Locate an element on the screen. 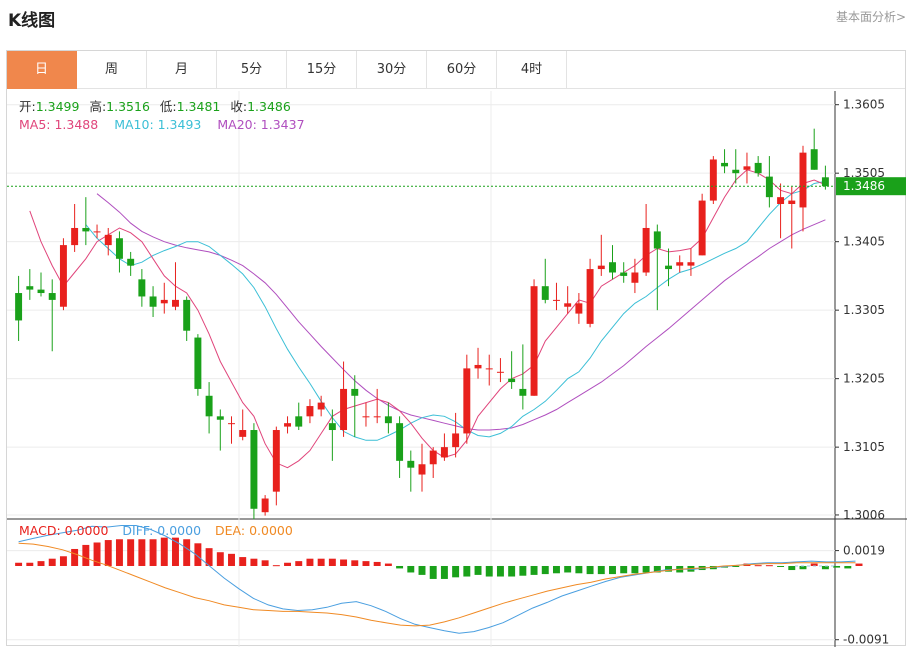 The height and width of the screenshot is (650, 910). tab-15min: 15分 is located at coordinates (322, 70).